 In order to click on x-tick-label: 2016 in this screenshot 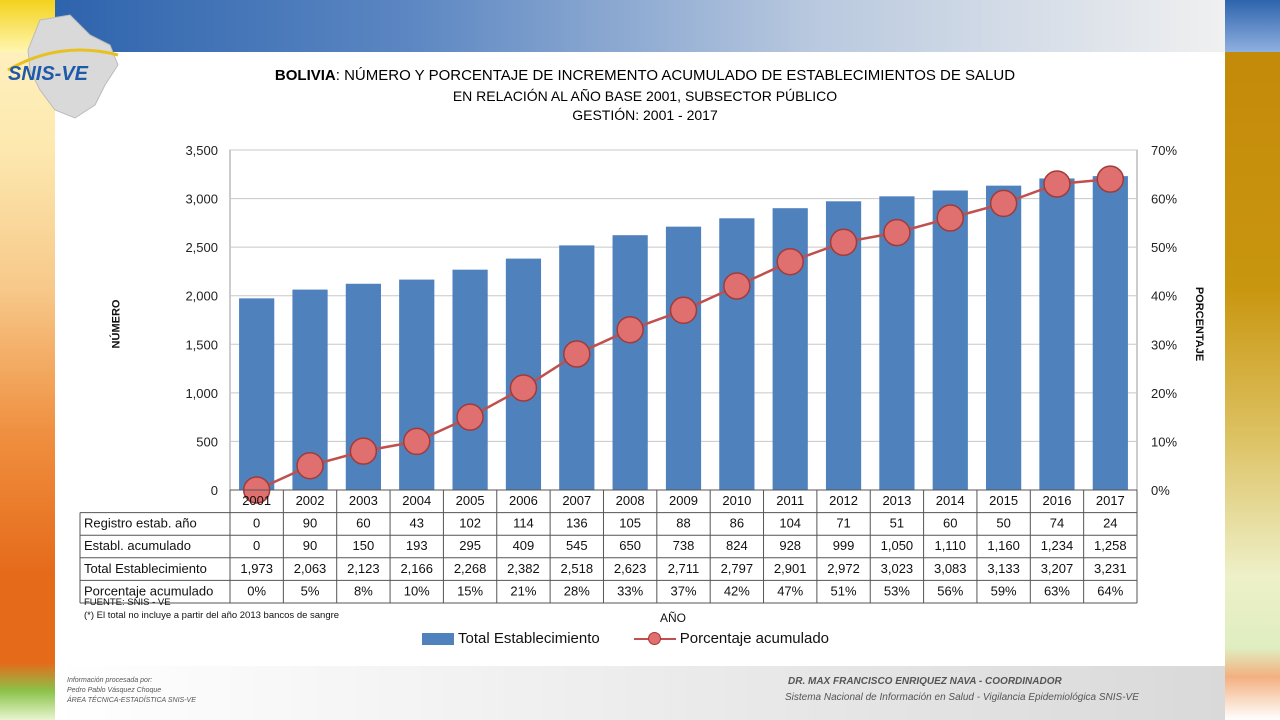, I will do `click(1057, 500)`.